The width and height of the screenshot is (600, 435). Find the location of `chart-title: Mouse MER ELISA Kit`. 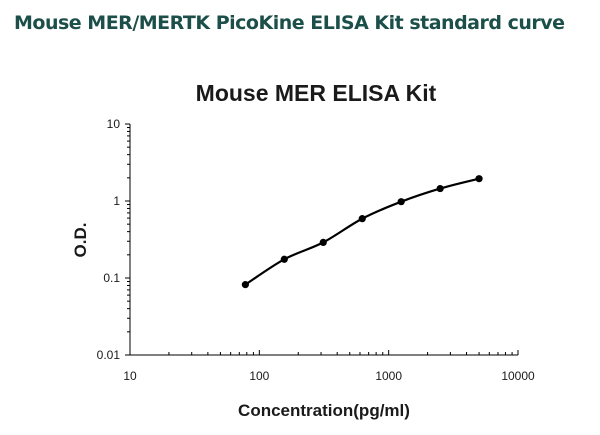

chart-title: Mouse MER ELISA Kit is located at coordinates (316, 93).